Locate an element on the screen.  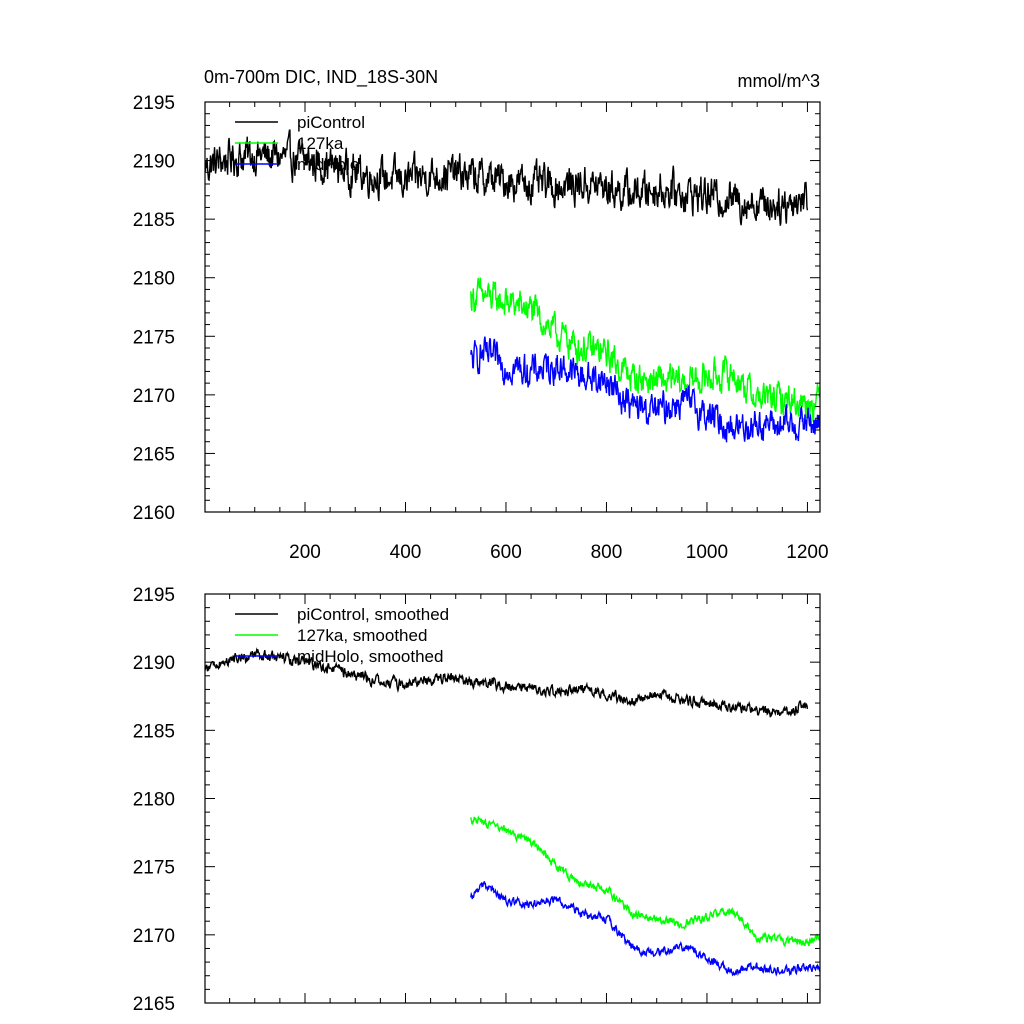
legend-label: piControl is located at coordinates (331, 122).